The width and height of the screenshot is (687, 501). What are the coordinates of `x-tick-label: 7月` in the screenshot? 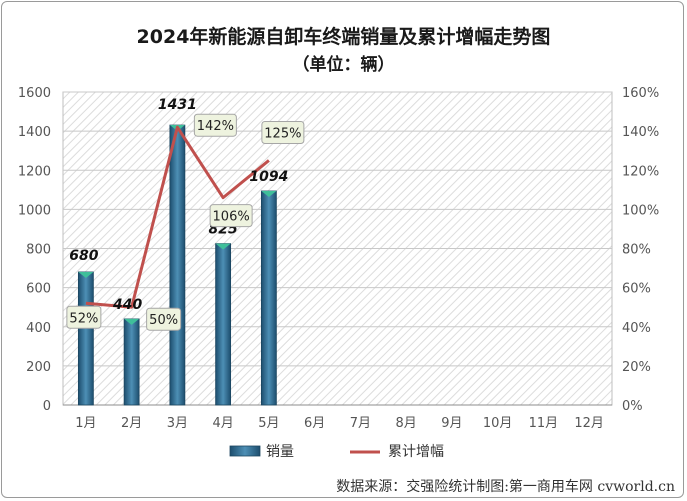 It's located at (360, 423).